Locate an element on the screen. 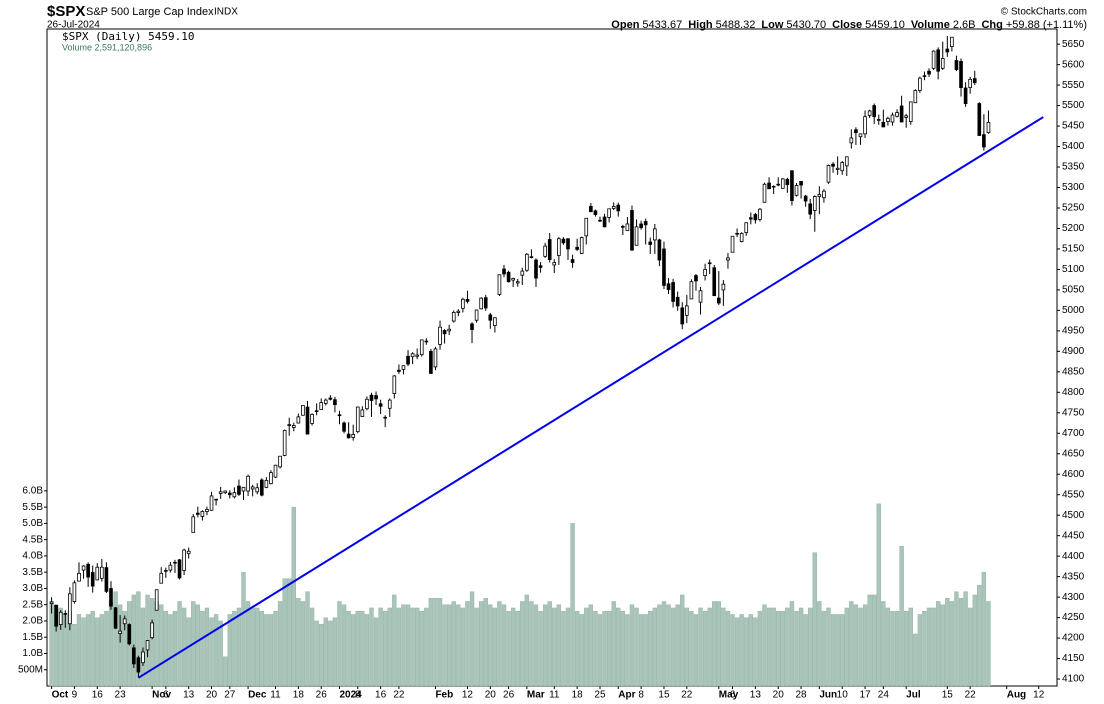 The image size is (1104, 704). quote-value: 2.6B is located at coordinates (964, 25).